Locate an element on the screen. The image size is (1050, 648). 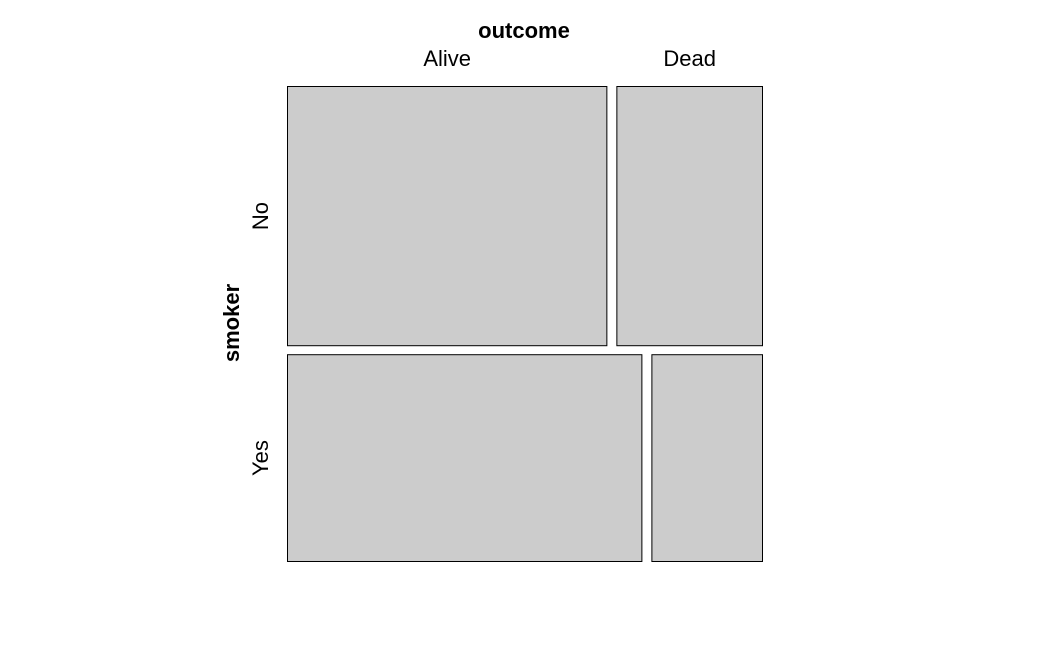
row-label-no: No is located at coordinates (260, 216).